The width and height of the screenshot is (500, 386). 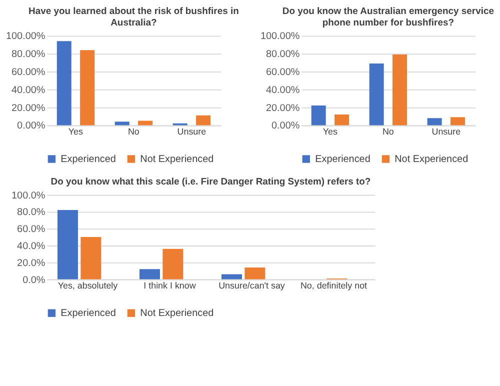 I want to click on chart-title: Have you learned about the risk of bushfires in Australia?, so click(x=134, y=17).